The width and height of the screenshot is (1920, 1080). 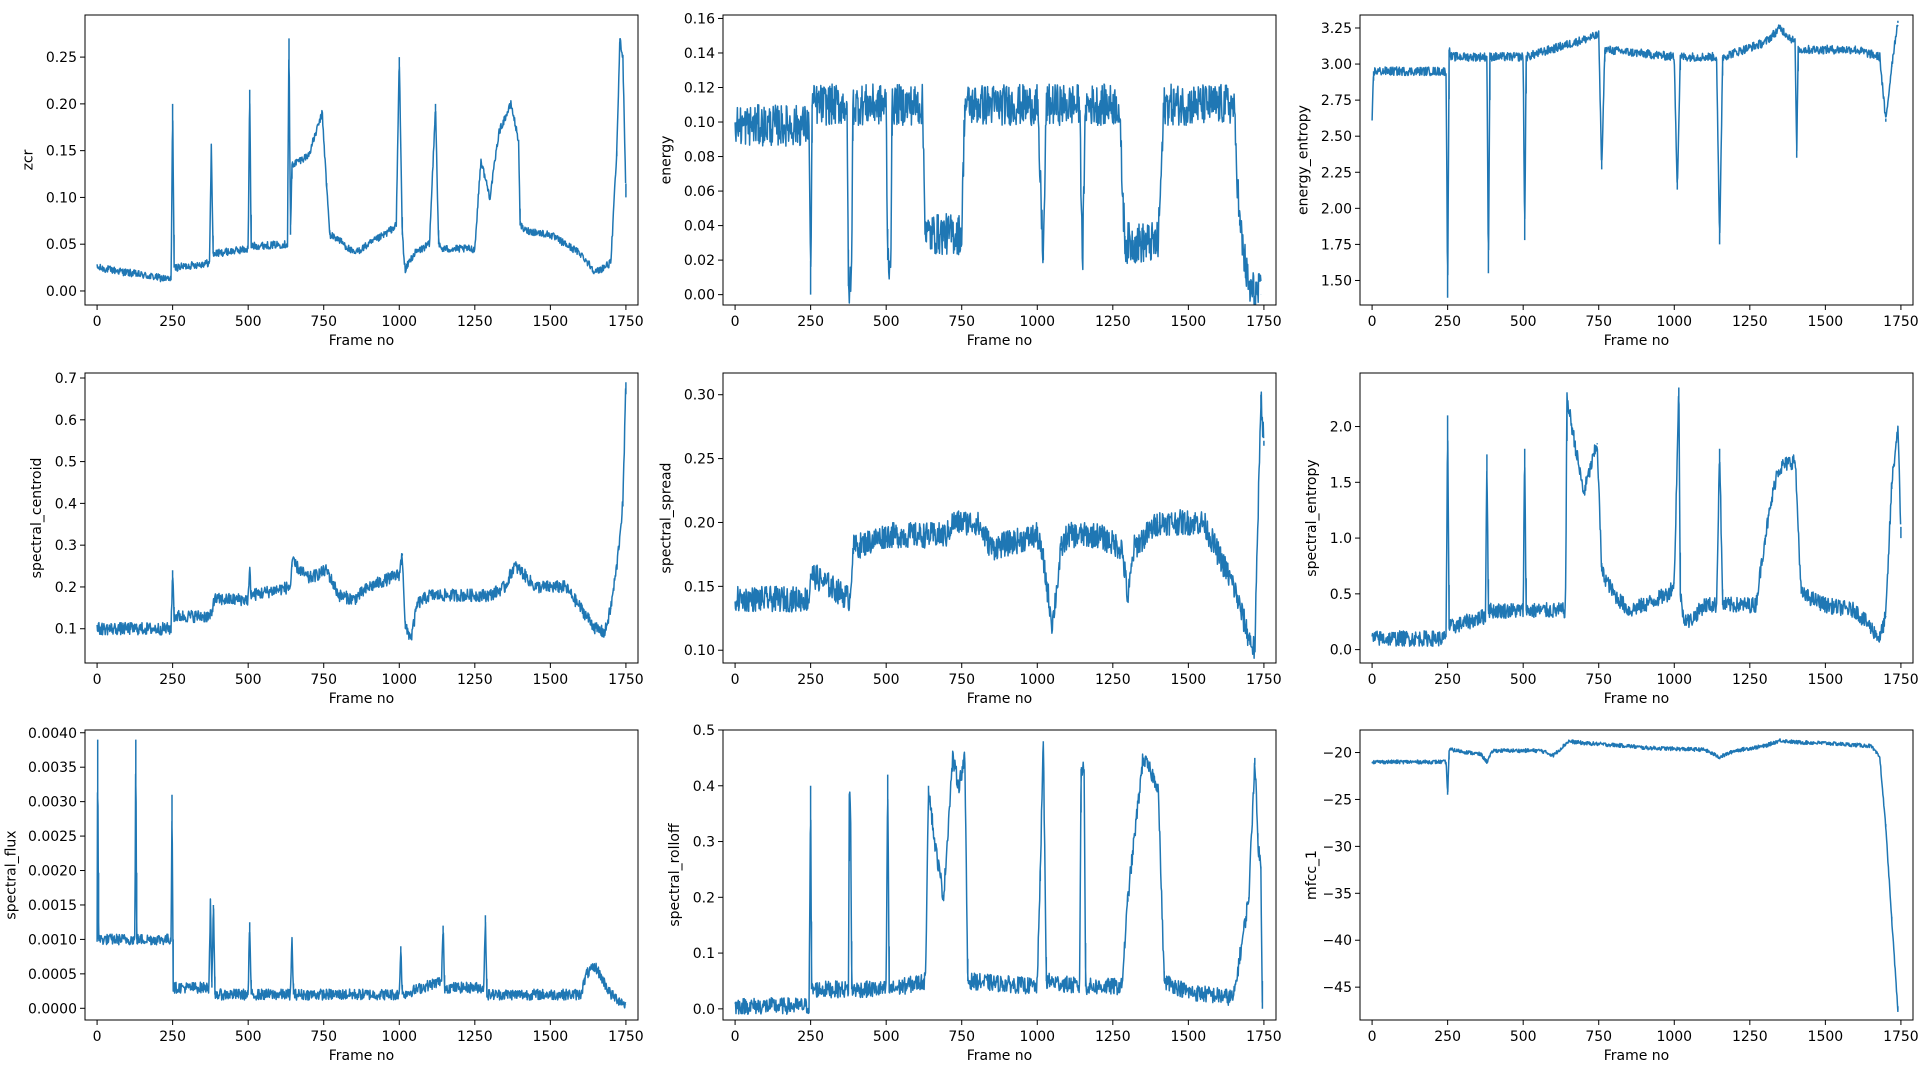 I want to click on y-tick-label: 1.5, so click(x=1341, y=483).